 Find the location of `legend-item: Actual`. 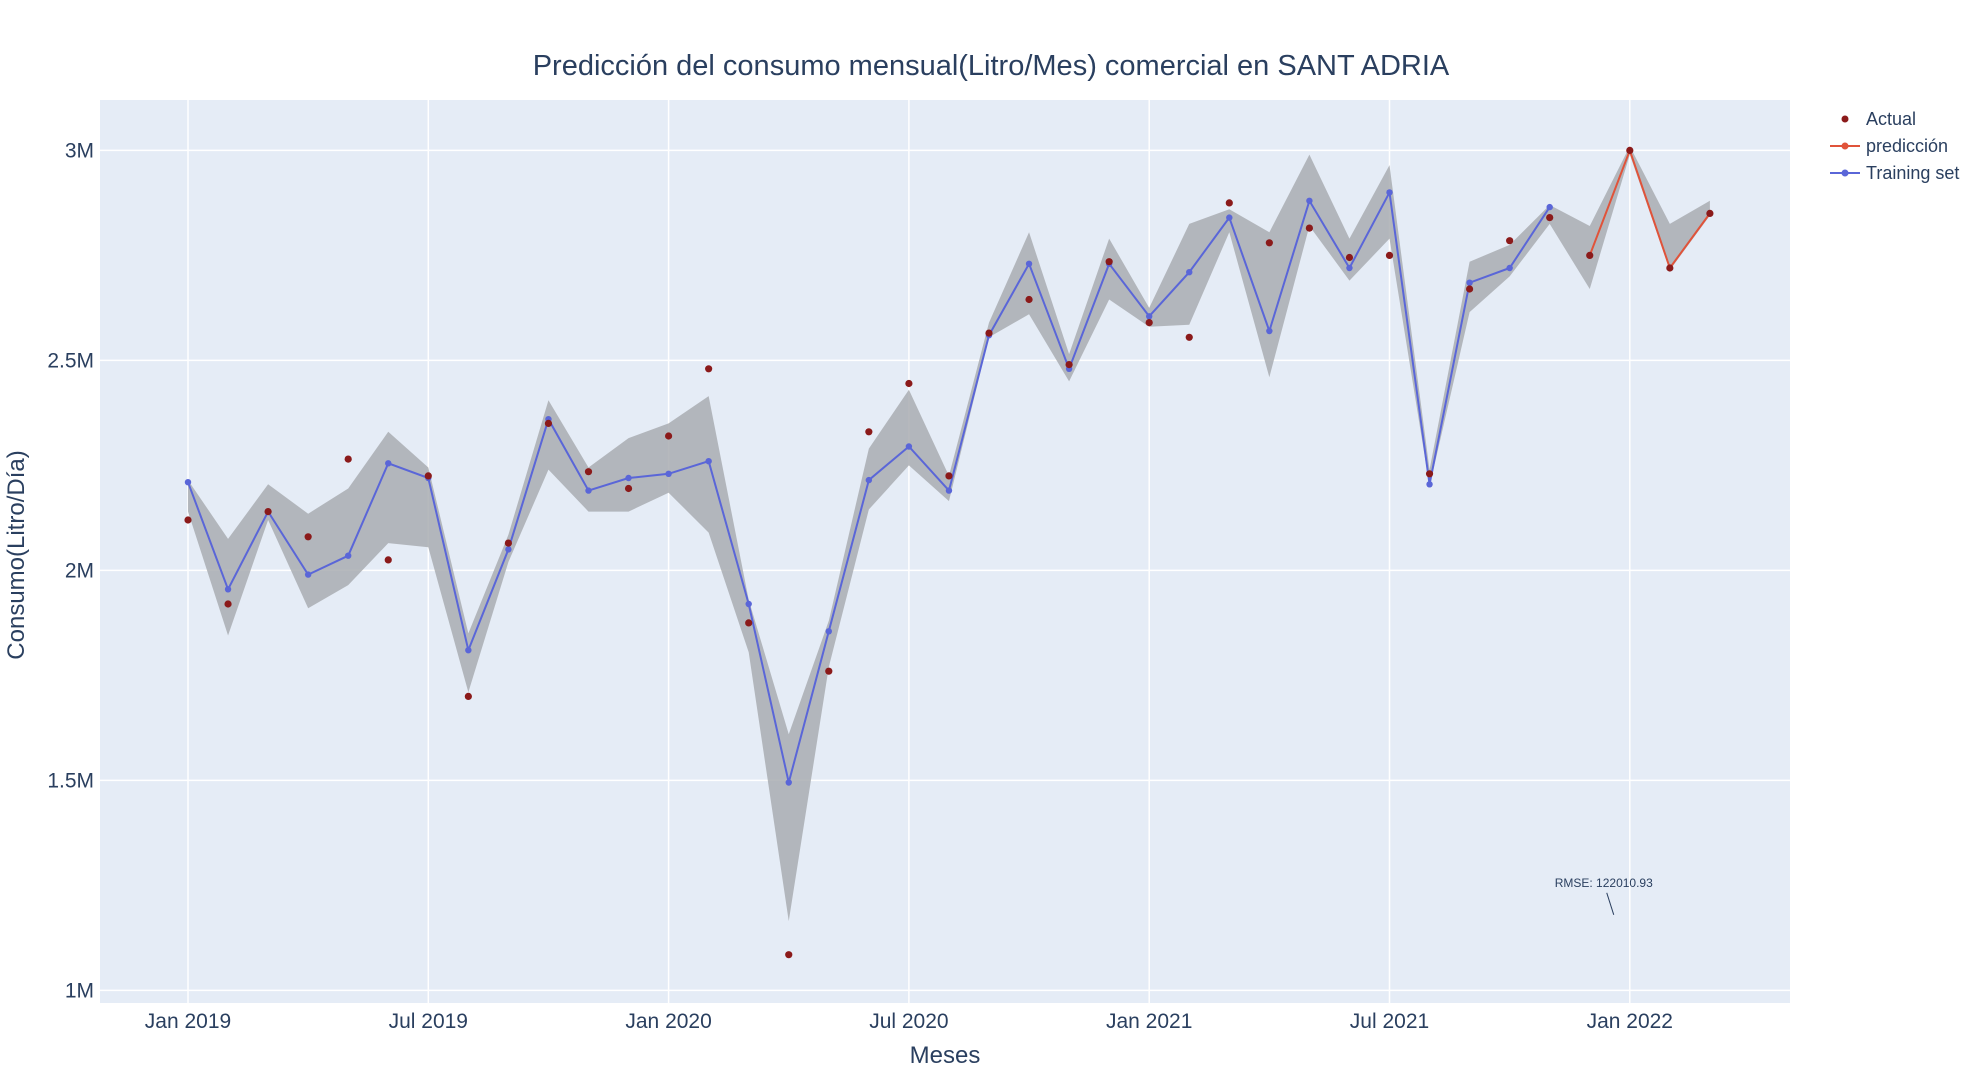

legend-item: Actual is located at coordinates (1879, 119).